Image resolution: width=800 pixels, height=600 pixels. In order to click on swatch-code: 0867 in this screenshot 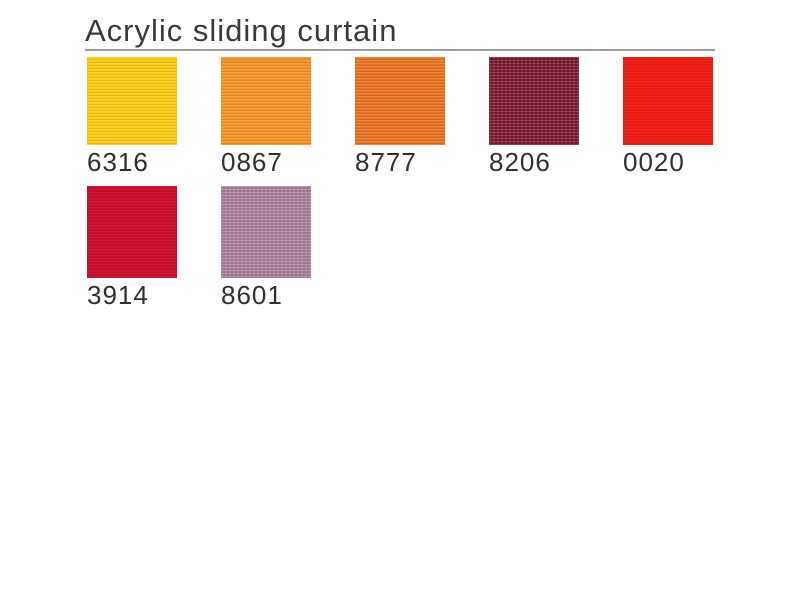, I will do `click(252, 162)`.